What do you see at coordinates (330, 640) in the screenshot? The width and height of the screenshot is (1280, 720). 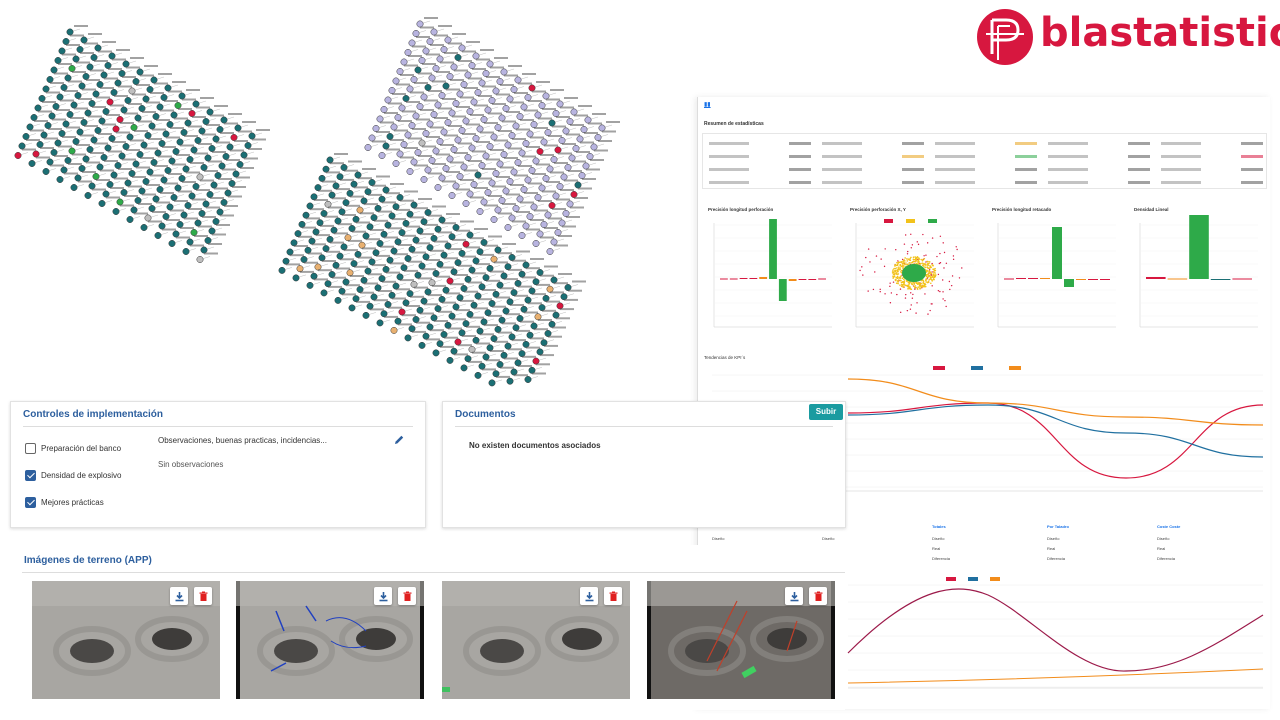 I see `field-image` at bounding box center [330, 640].